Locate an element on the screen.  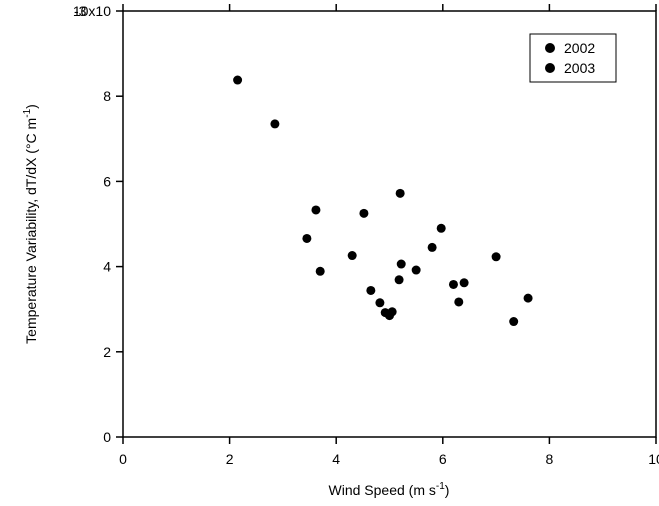
y-tick-label-0: 0 is located at coordinates (107, 437).